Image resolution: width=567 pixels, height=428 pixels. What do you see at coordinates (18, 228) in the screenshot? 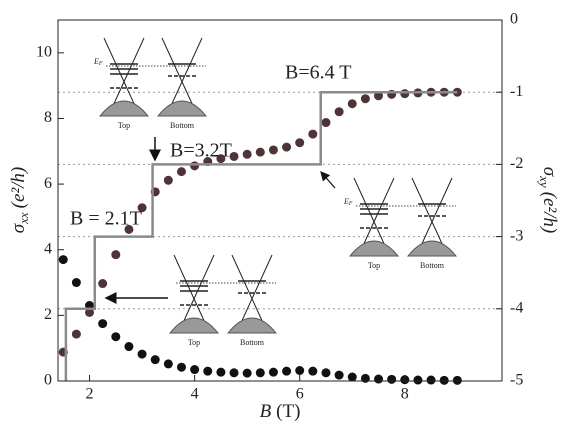
I see `y-label-symbol: σ` at bounding box center [18, 228].